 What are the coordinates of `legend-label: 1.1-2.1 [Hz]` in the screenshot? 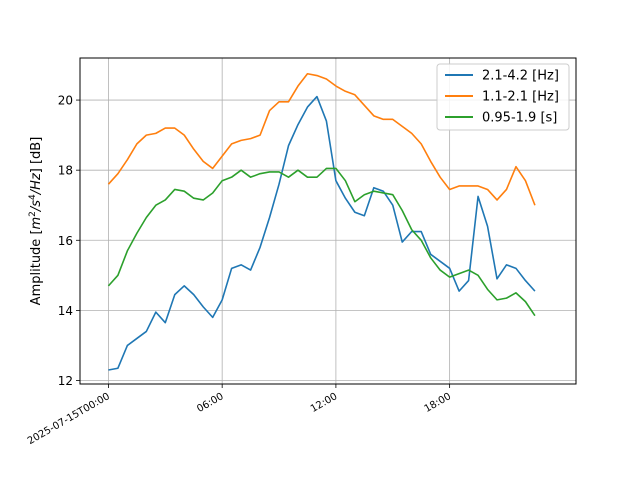 It's located at (520, 97).